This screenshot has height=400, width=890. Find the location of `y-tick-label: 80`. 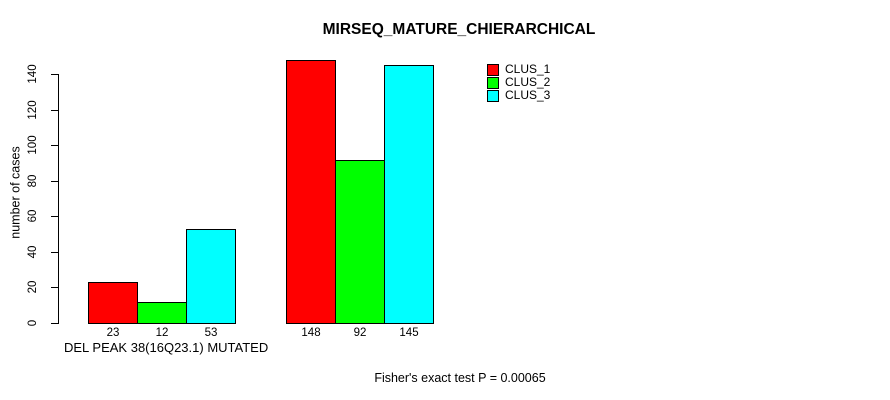

y-tick-label: 80 is located at coordinates (33, 181).